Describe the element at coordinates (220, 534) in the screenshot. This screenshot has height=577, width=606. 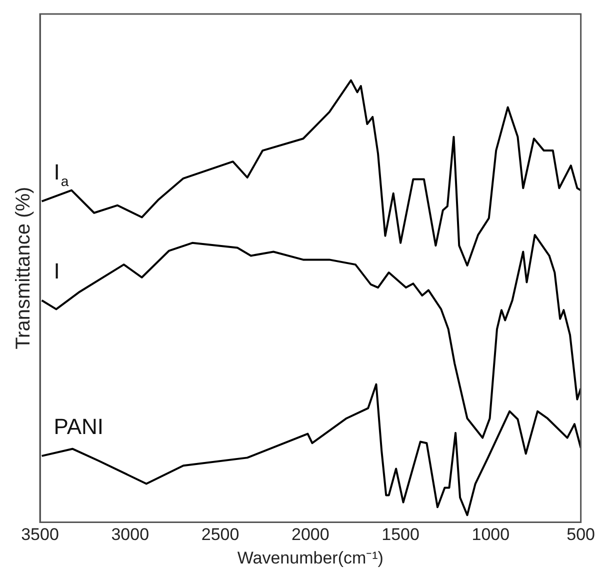
I see `x-tick-label: 2500` at that location.